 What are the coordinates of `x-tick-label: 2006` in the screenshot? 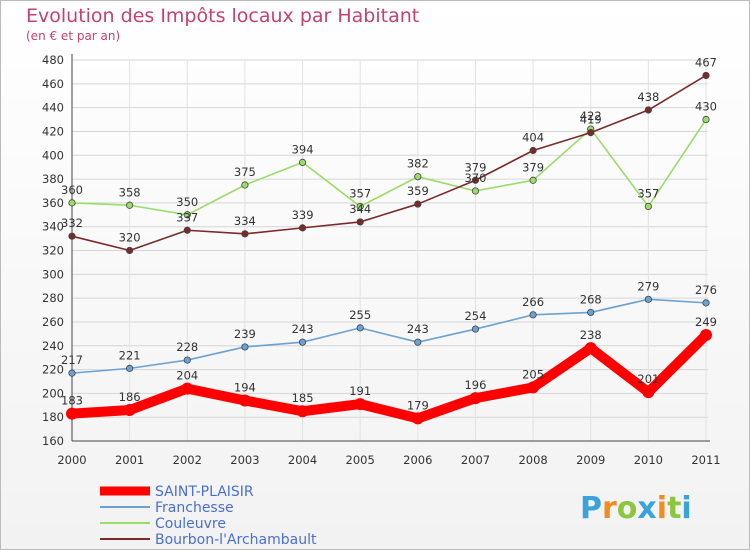 It's located at (417, 460).